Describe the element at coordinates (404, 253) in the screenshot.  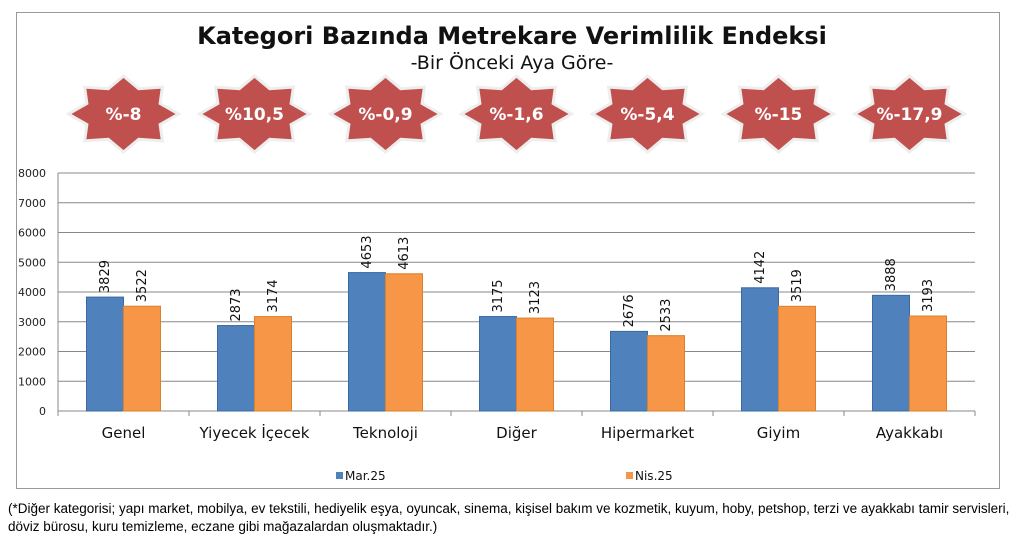
I see `data-label: 4613` at that location.